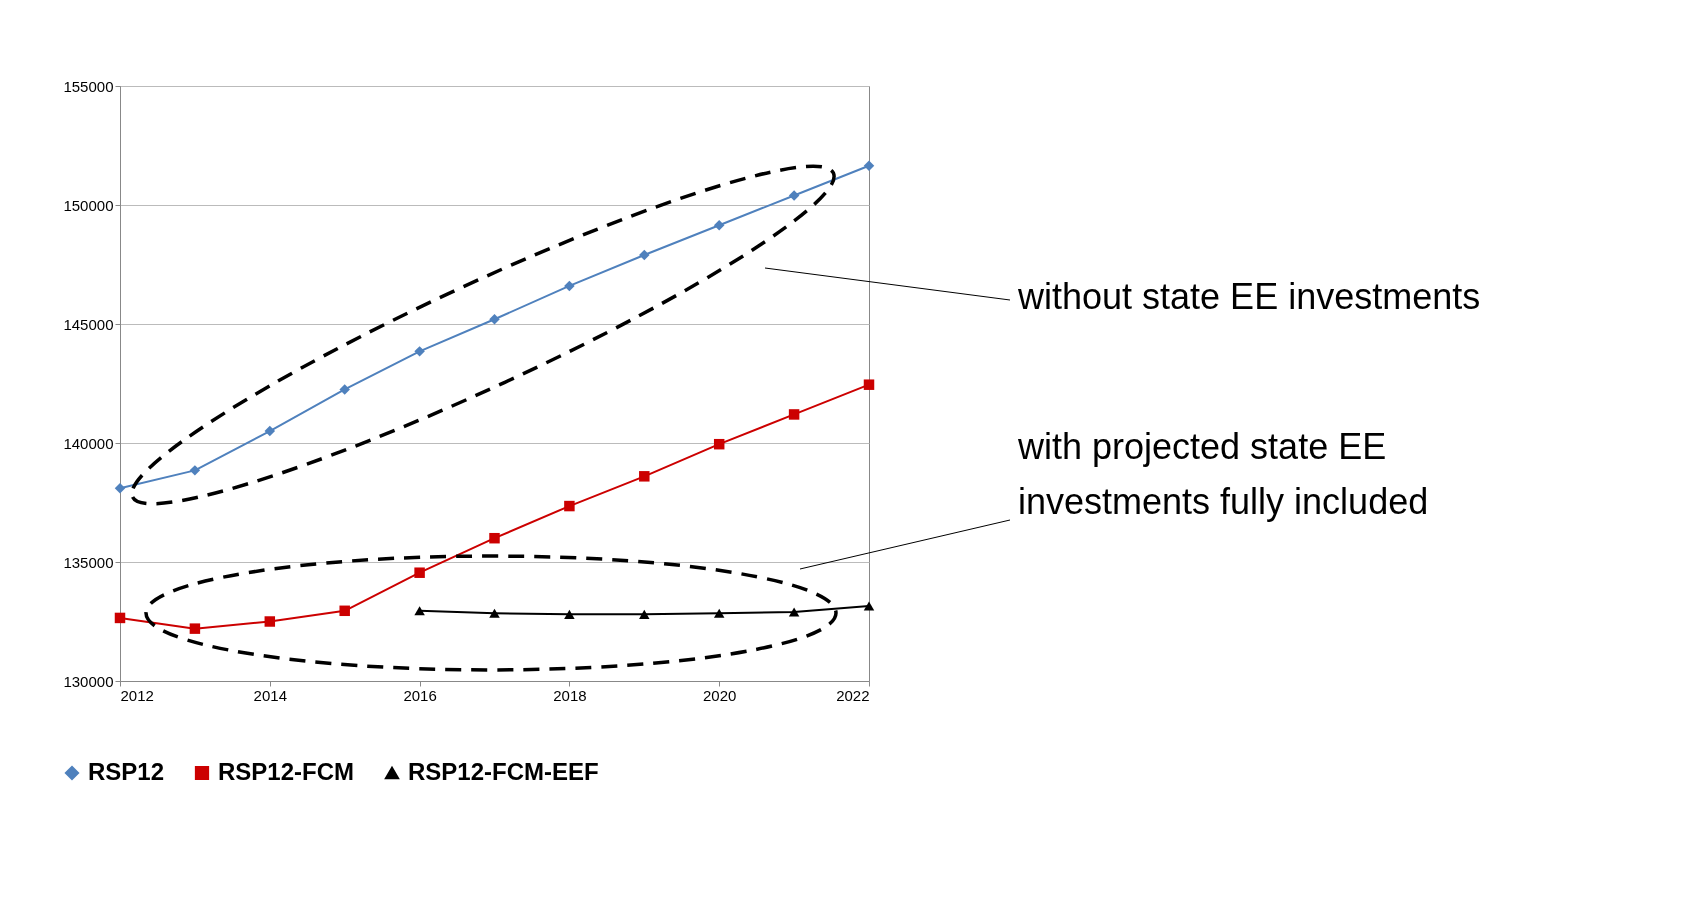 The image size is (1692, 900). I want to click on y-tick-label: 155000, so click(88, 86).